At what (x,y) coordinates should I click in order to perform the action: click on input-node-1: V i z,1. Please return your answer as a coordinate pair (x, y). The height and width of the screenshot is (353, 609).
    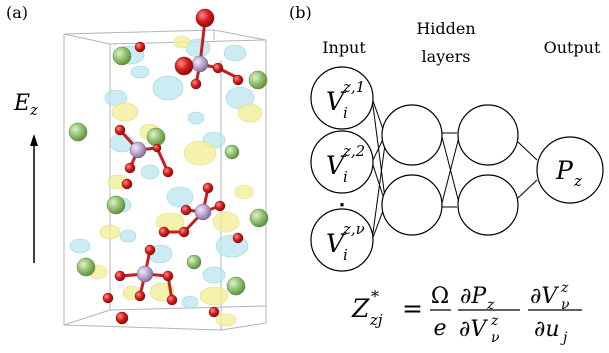
    Looking at the image, I should click on (342, 98).